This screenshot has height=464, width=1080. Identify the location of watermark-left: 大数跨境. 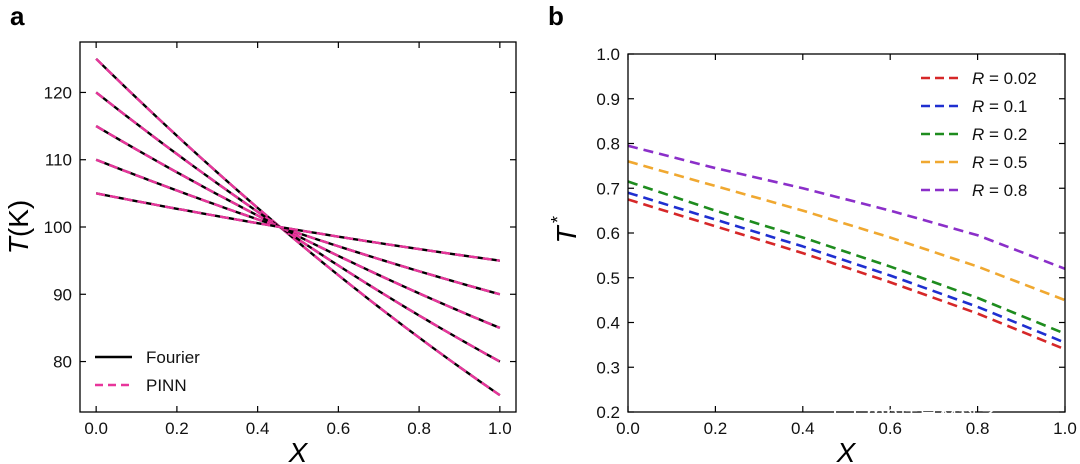
(70, 445).